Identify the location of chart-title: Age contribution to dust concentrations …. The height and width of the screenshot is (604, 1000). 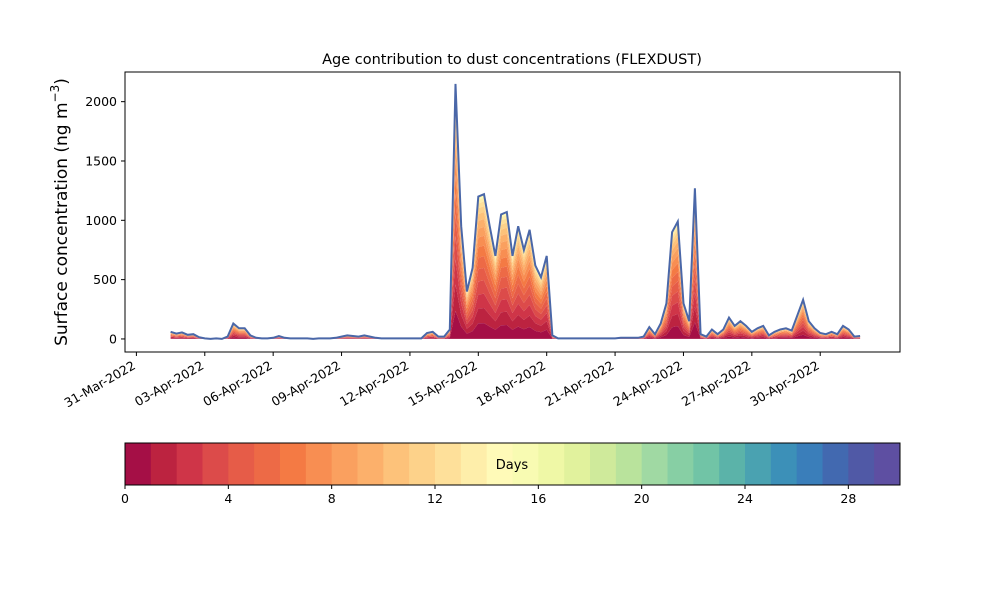
(512, 60).